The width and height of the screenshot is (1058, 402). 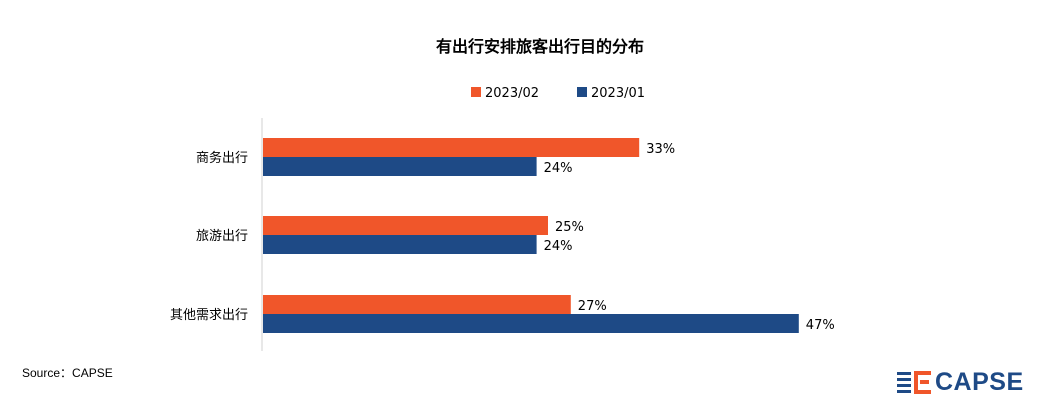 What do you see at coordinates (209, 315) in the screenshot?
I see `category-label: 其他需求出行` at bounding box center [209, 315].